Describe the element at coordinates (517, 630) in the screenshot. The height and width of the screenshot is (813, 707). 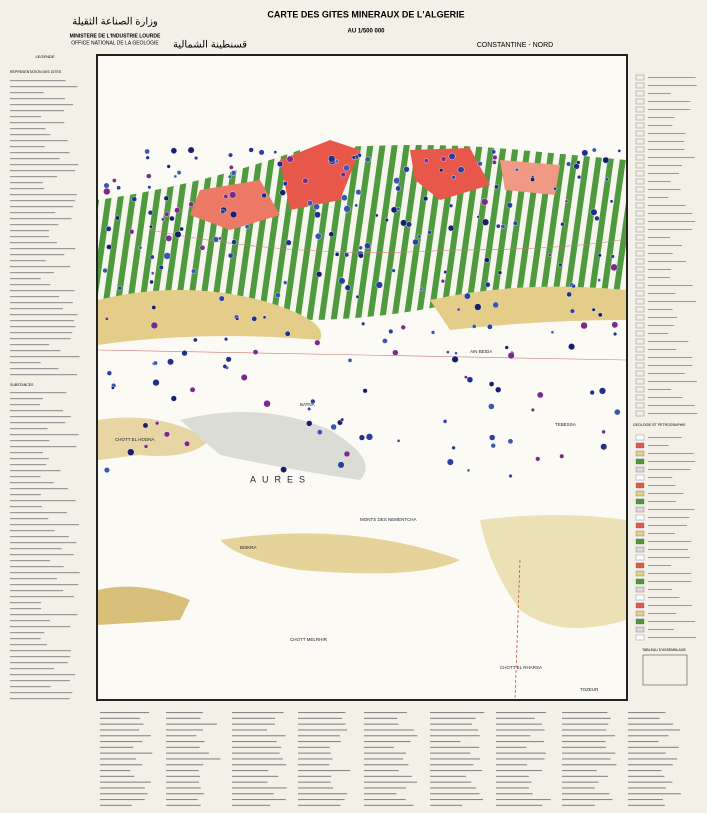
I see `border` at that location.